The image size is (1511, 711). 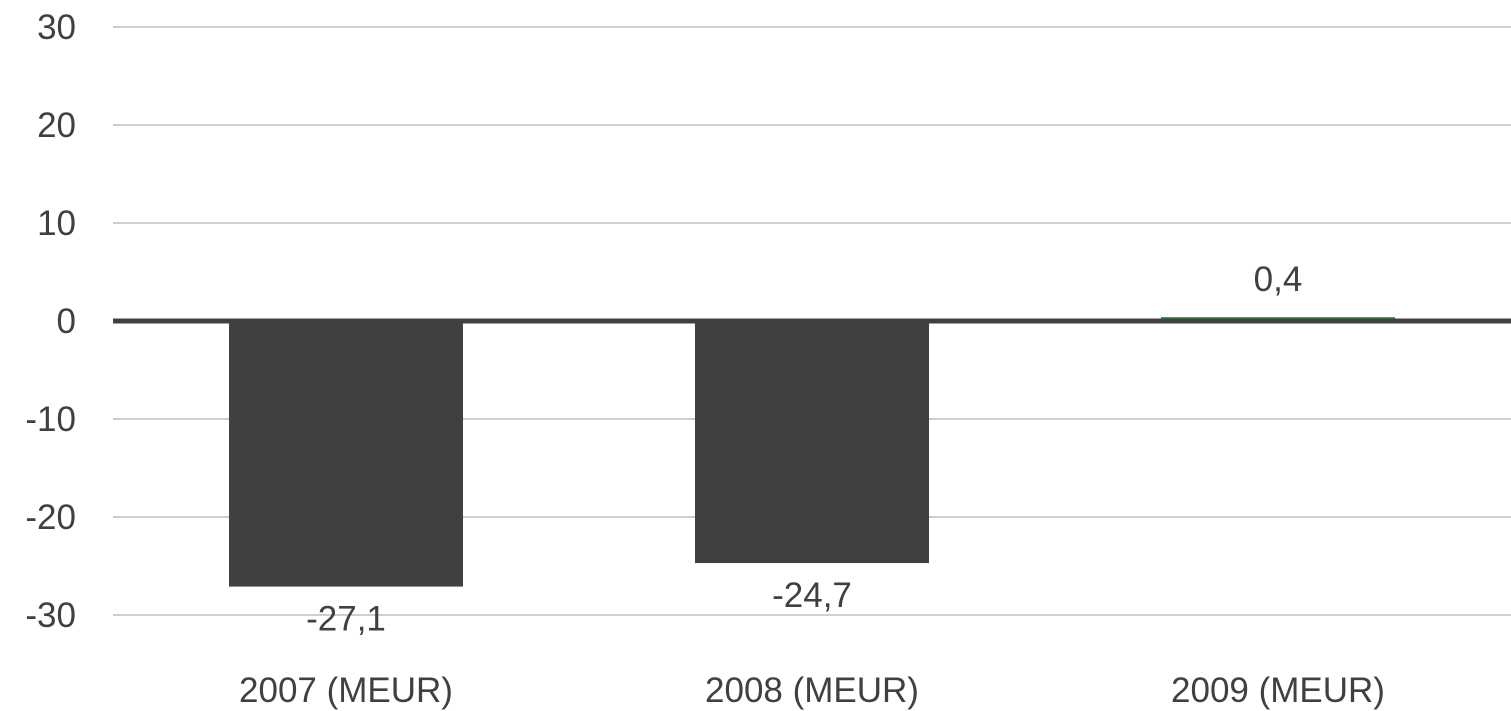 What do you see at coordinates (812, 595) in the screenshot?
I see `data-label: -24,7` at bounding box center [812, 595].